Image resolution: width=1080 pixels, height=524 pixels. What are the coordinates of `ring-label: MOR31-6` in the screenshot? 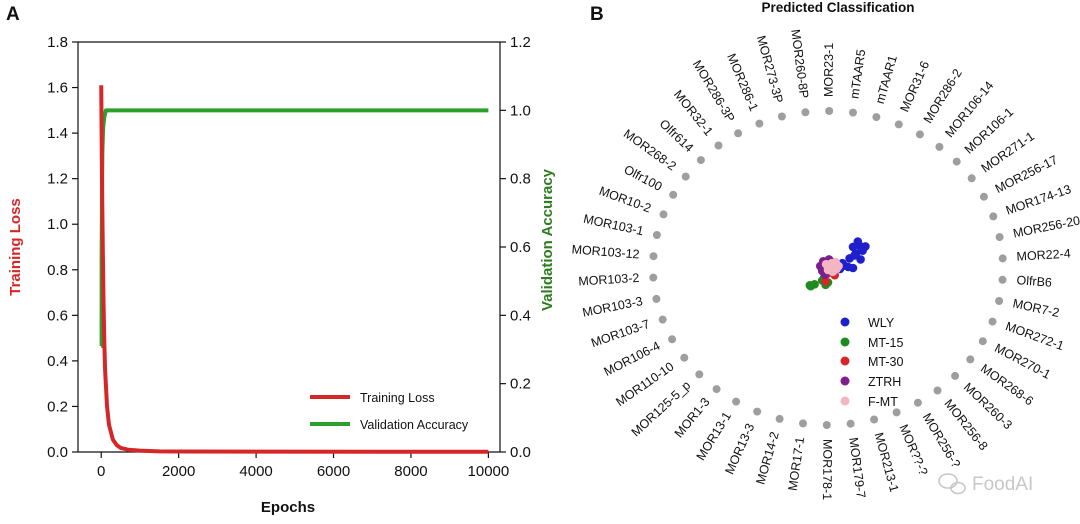 It's located at (914, 86).